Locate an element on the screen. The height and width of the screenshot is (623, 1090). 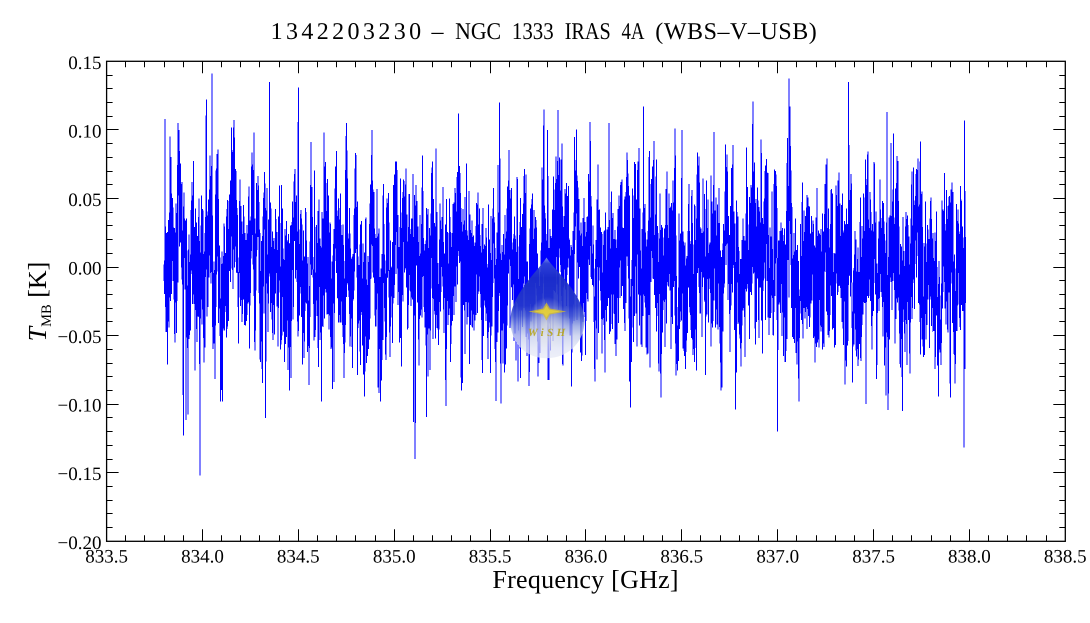
svg-text: 835.0 is located at coordinates (394, 557).